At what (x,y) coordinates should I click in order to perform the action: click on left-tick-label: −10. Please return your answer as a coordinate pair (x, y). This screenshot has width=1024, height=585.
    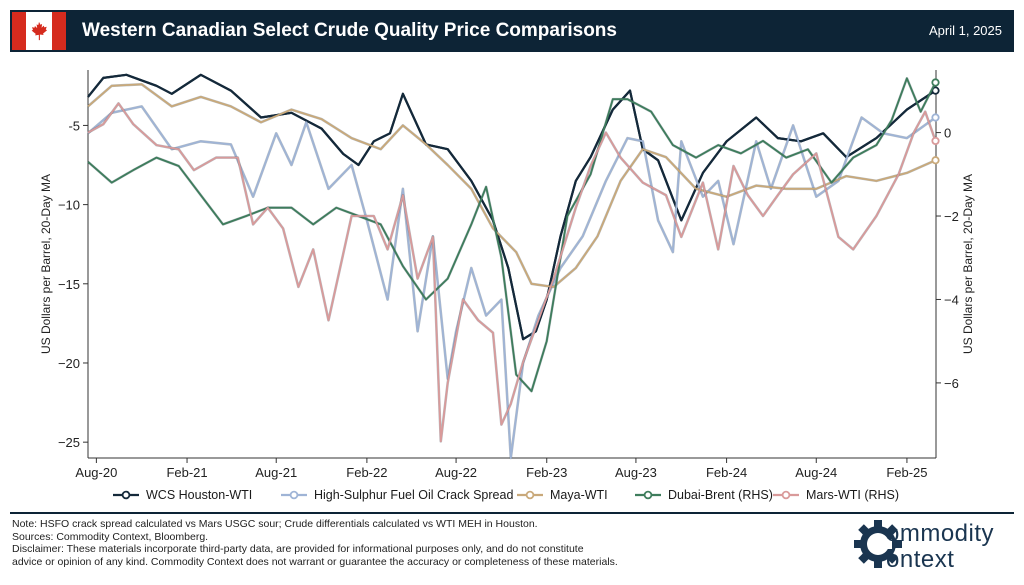
    Looking at the image, I should click on (69, 205).